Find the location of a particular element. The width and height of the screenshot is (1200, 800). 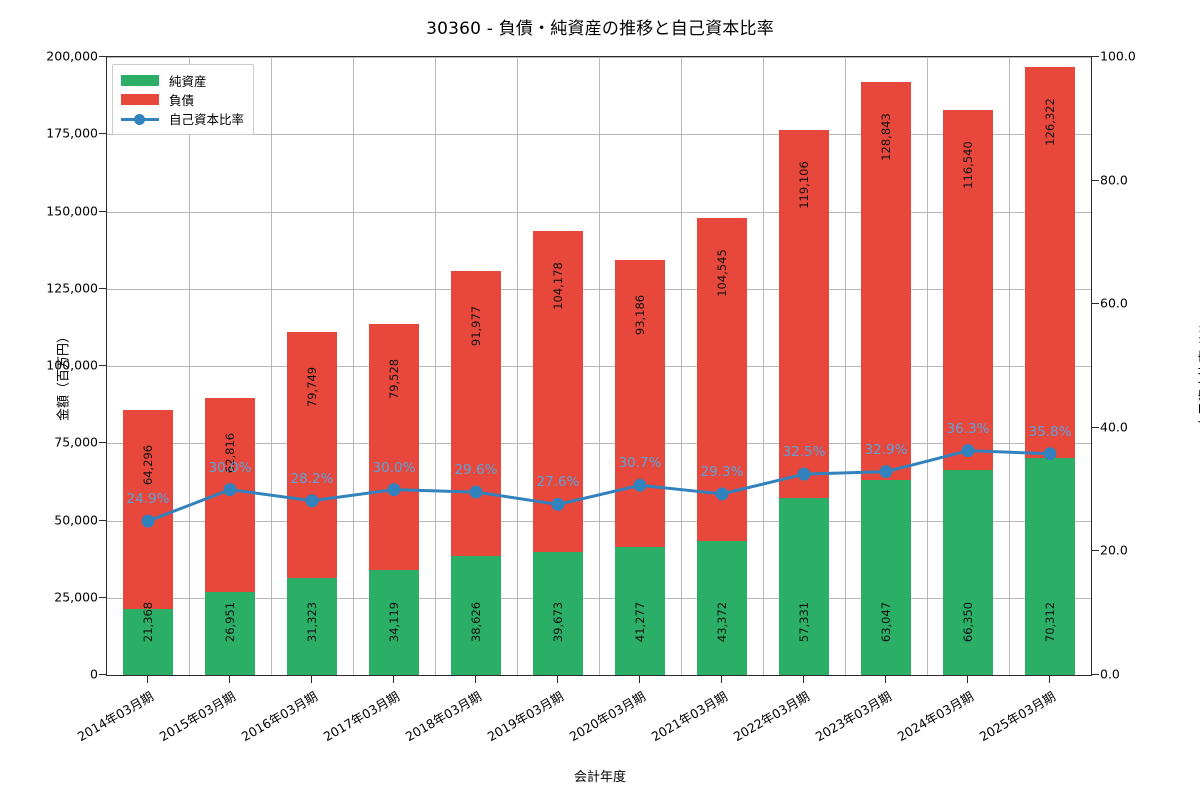

legend-item: 自己資本比率 is located at coordinates (182, 118).